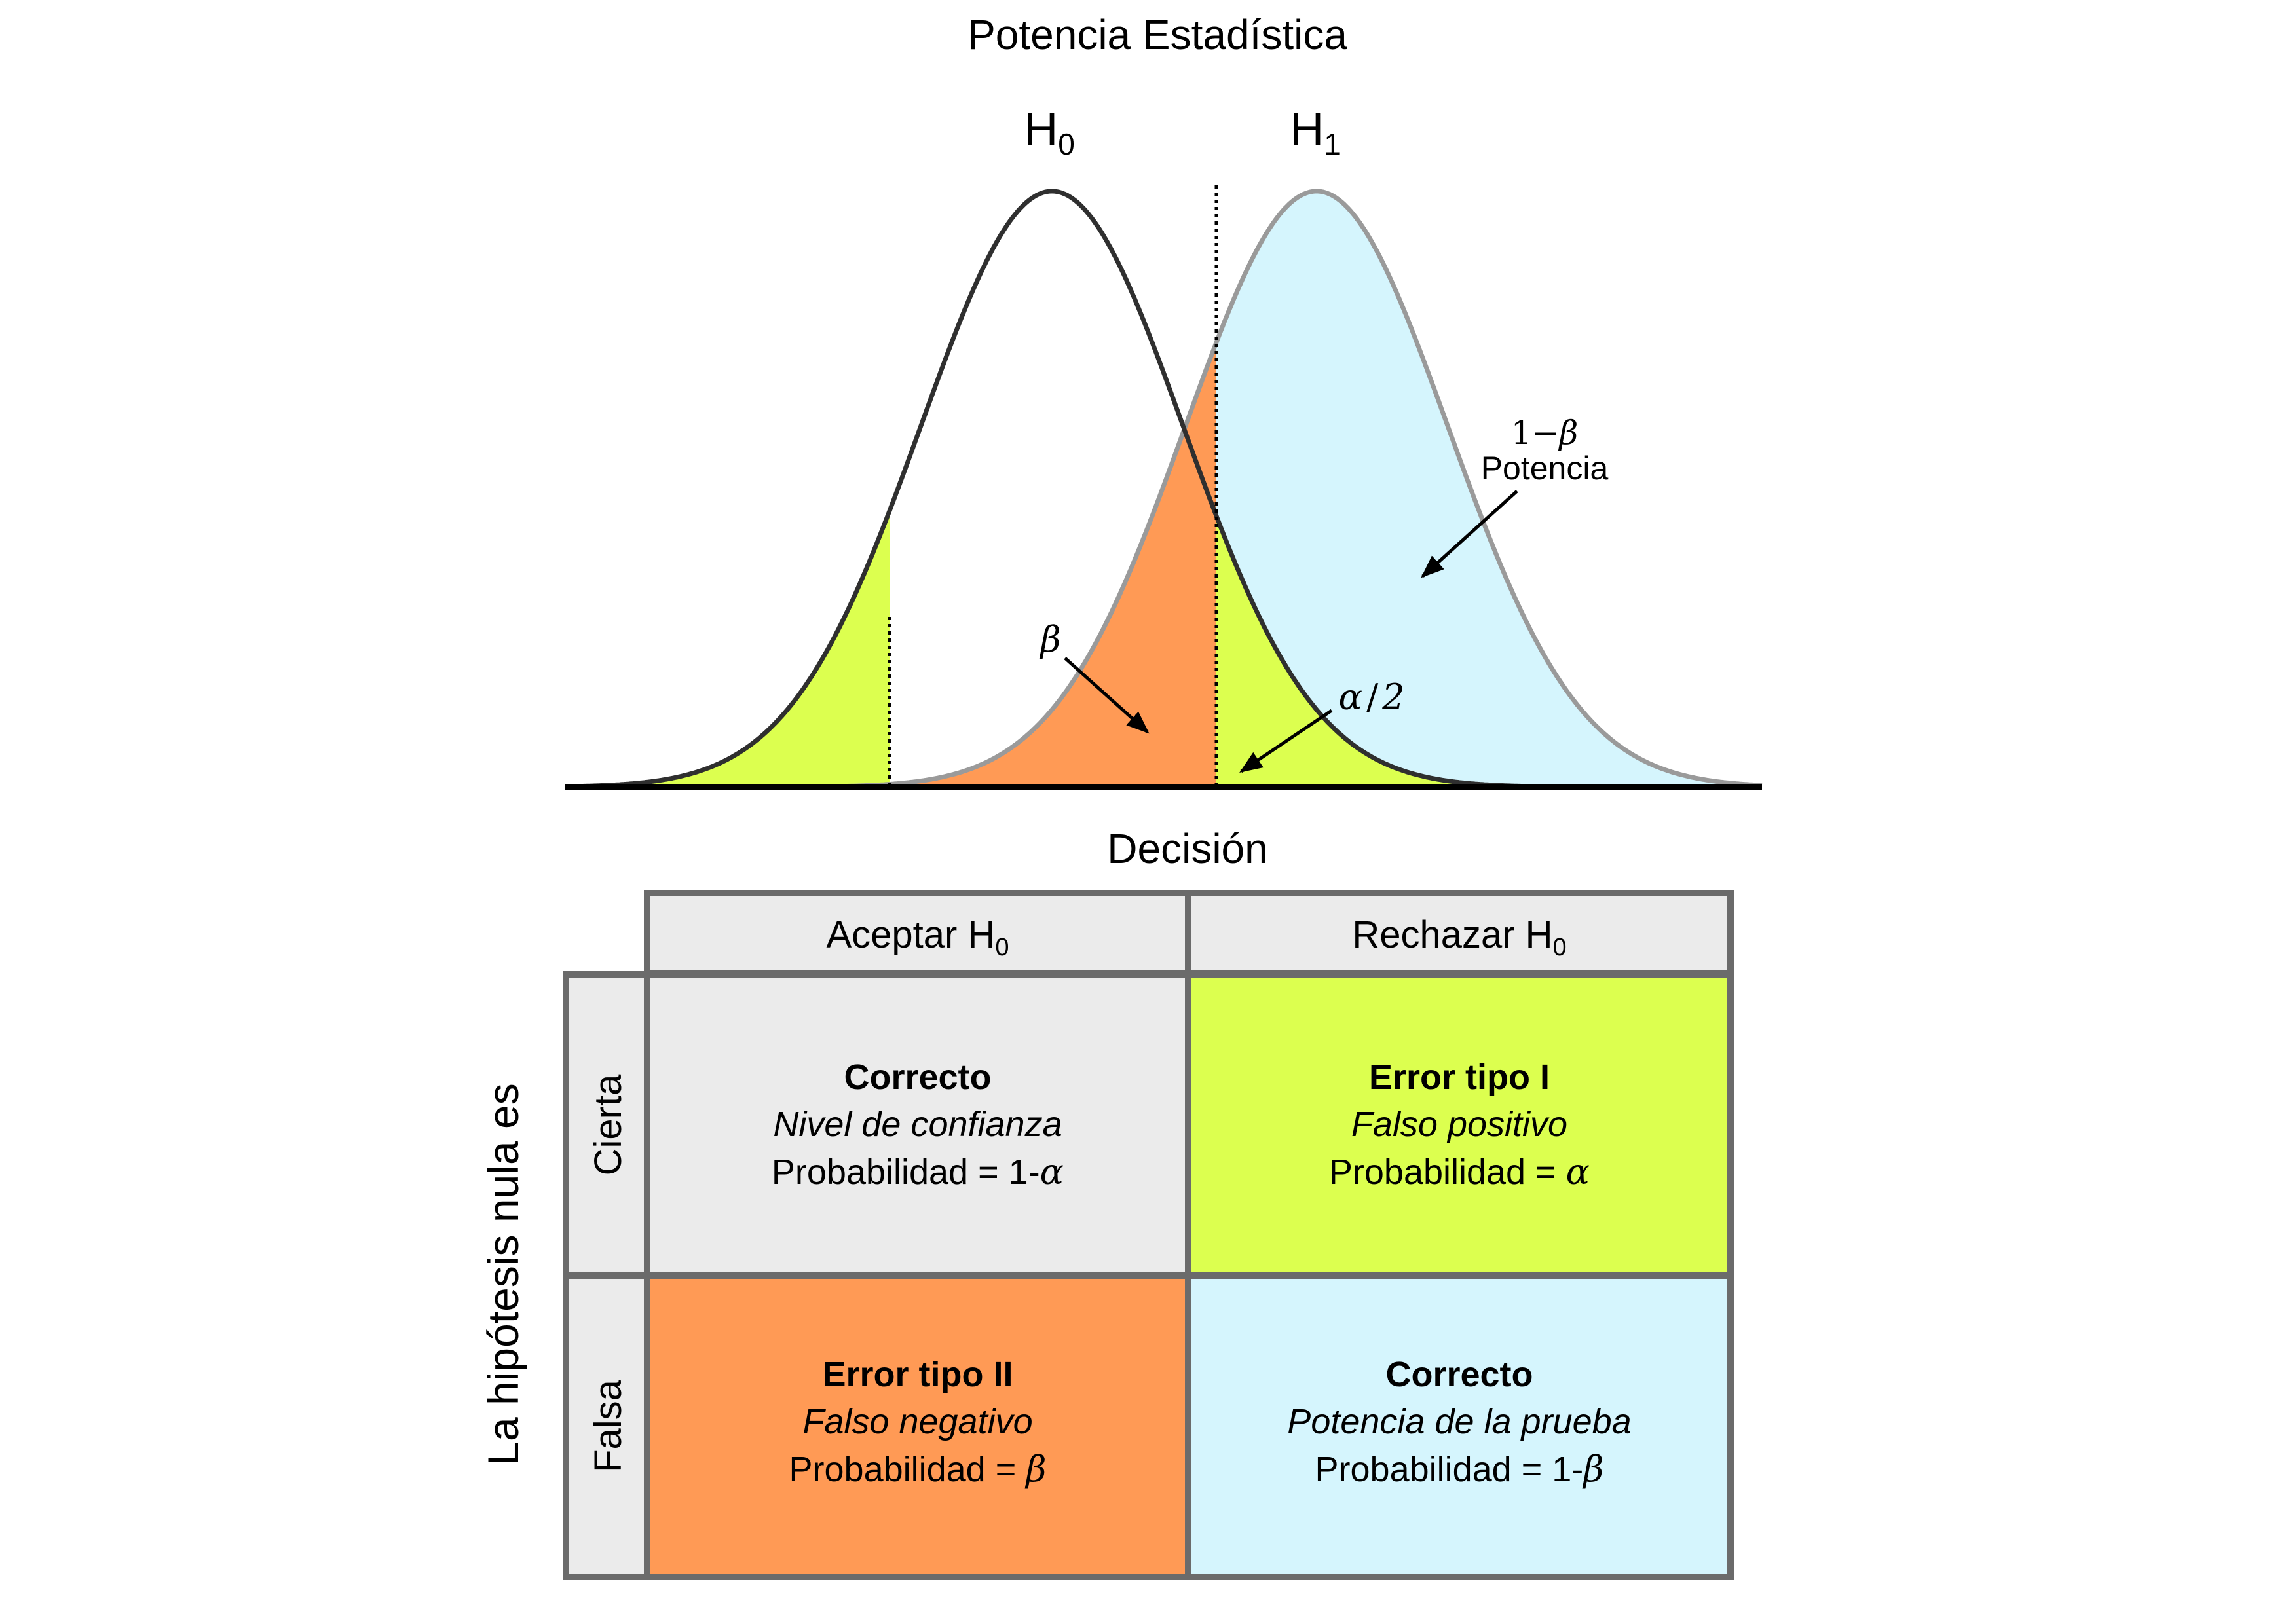 This screenshot has height=1624, width=2286. What do you see at coordinates (608, 1426) in the screenshot?
I see `row-header-false-label: Falsa` at bounding box center [608, 1426].